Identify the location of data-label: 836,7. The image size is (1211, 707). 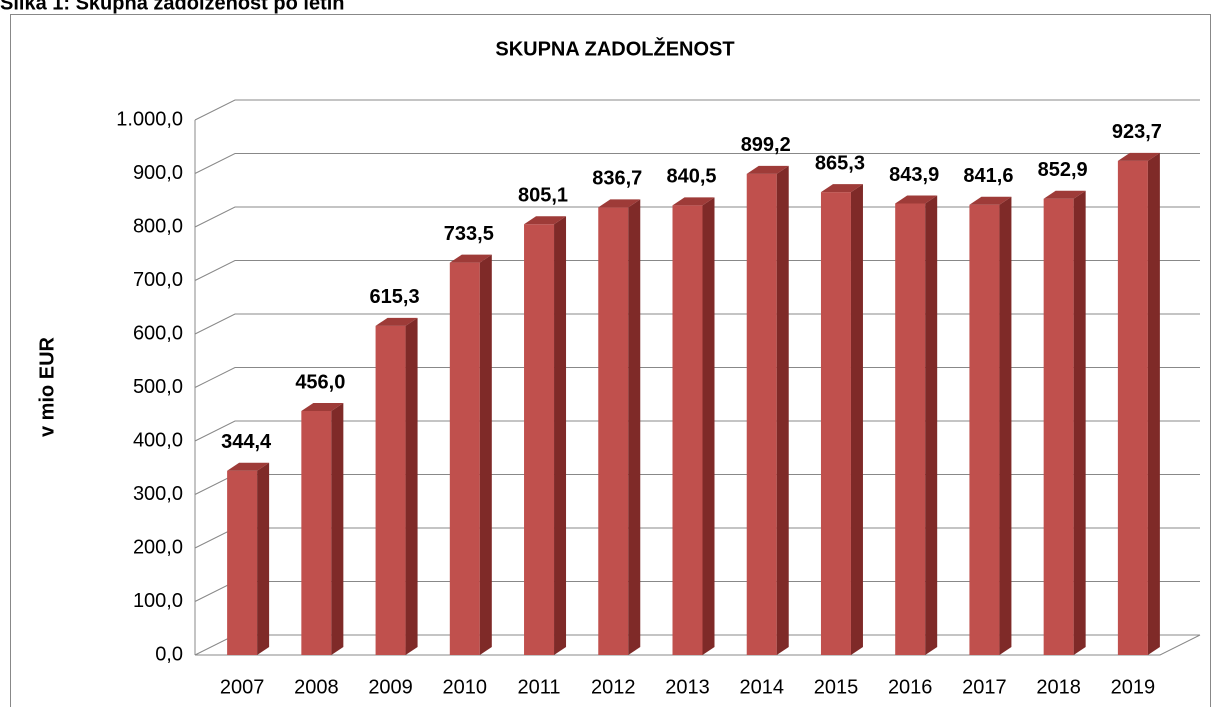
(617, 179).